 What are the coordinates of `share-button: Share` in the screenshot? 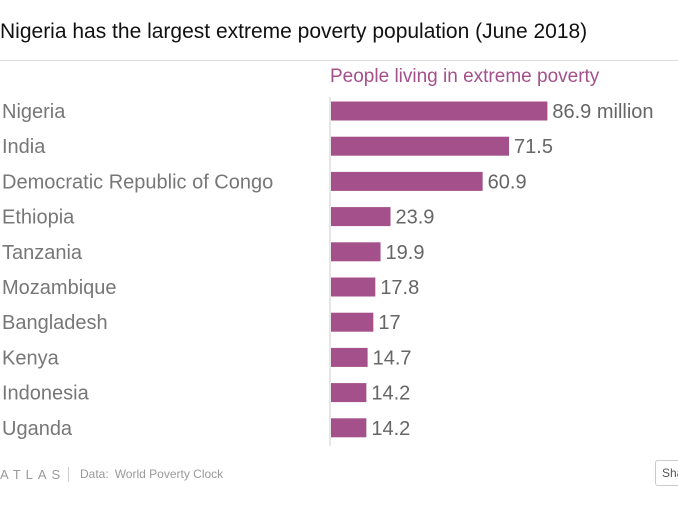 It's located at (666, 473).